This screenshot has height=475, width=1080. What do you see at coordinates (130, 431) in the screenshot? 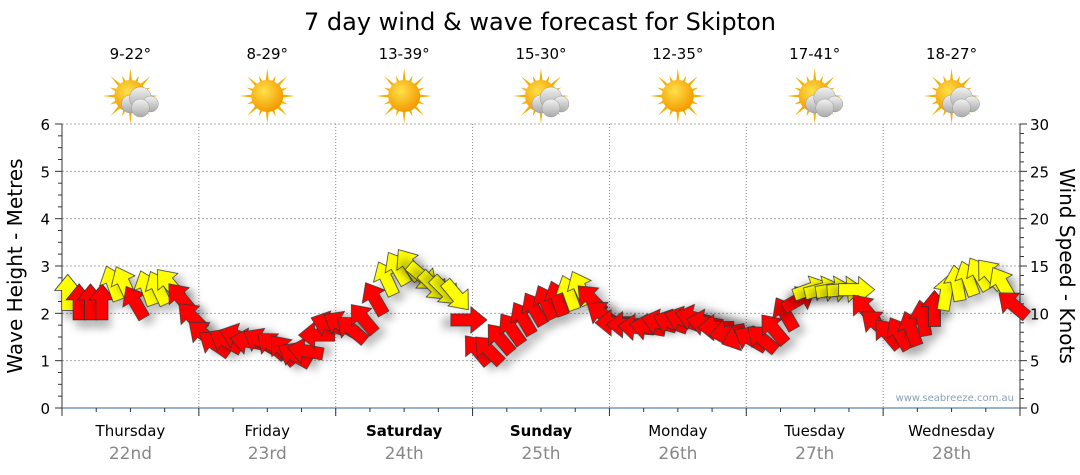
I see `day-name: Thursday` at bounding box center [130, 431].